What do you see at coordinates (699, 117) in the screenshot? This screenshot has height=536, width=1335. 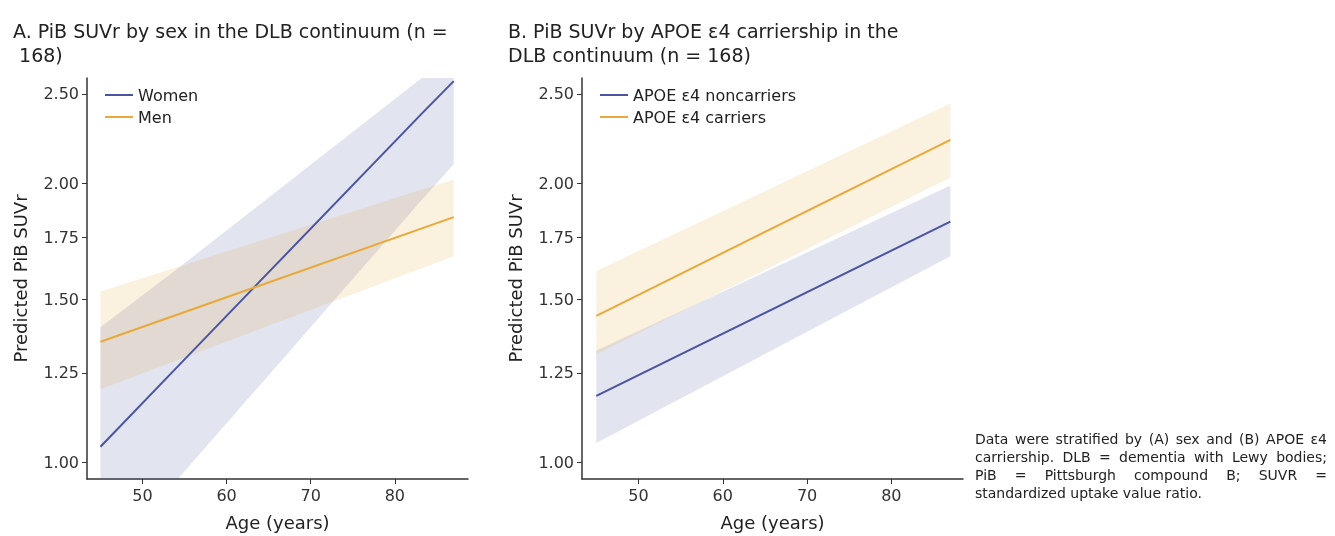 I see `legend-label: APOE ε4 carriers` at bounding box center [699, 117].